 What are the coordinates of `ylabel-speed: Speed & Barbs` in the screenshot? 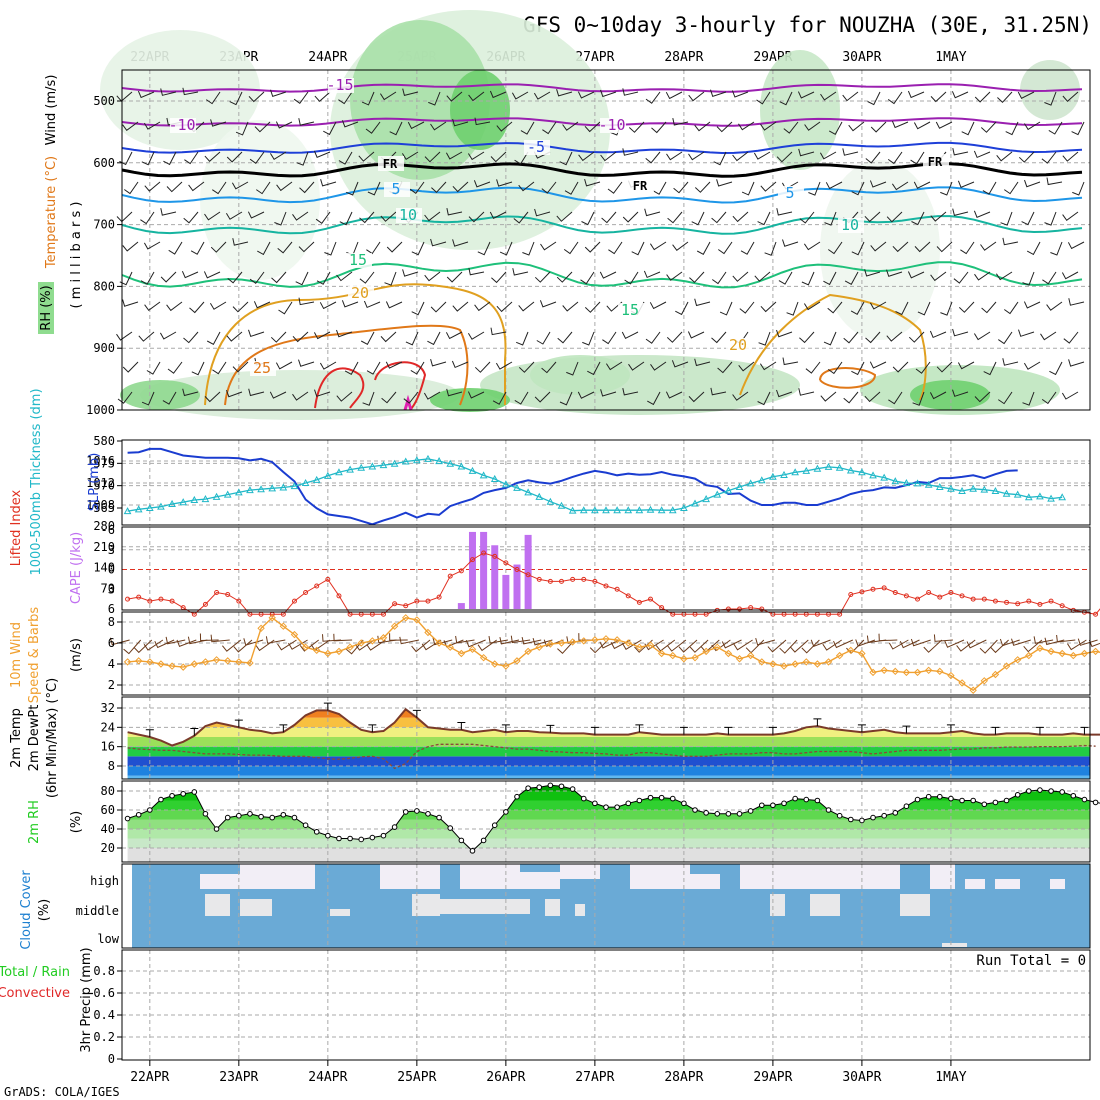 It's located at (34, 655).